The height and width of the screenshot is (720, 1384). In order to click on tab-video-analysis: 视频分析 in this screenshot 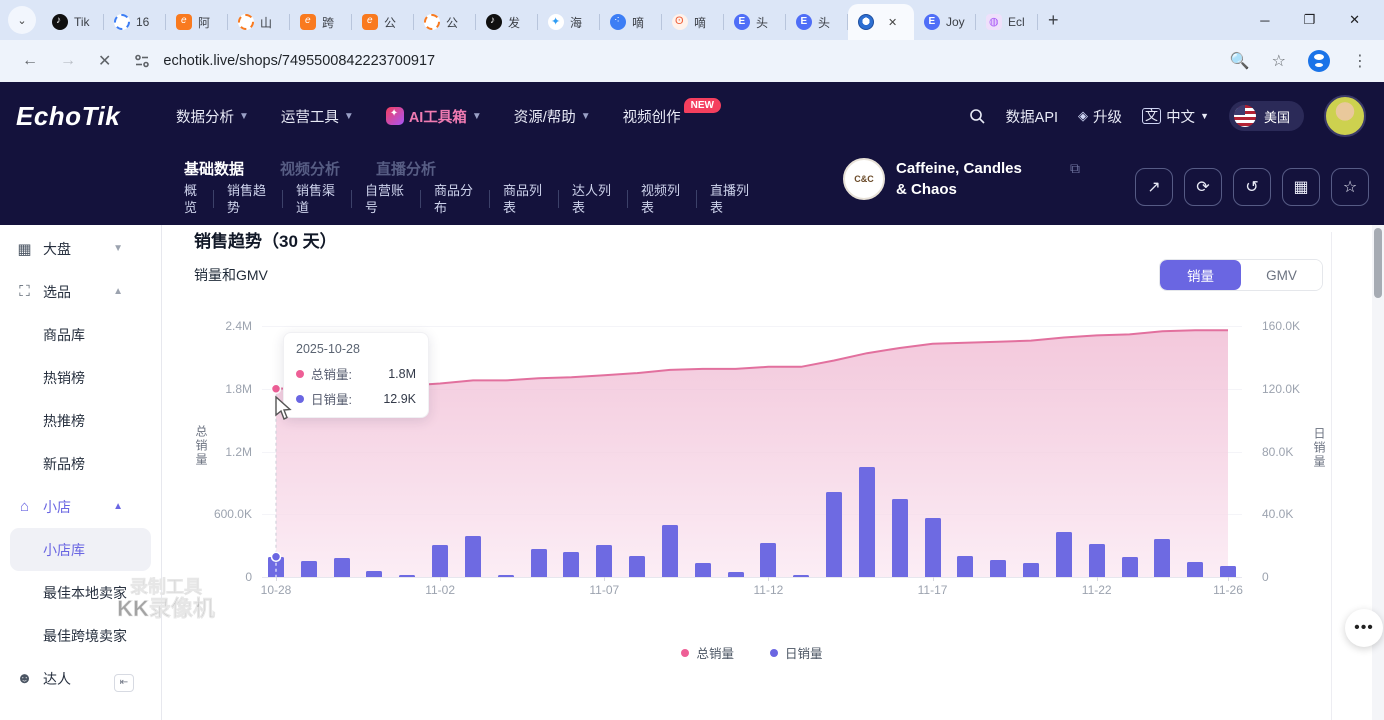, I will do `click(310, 169)`.